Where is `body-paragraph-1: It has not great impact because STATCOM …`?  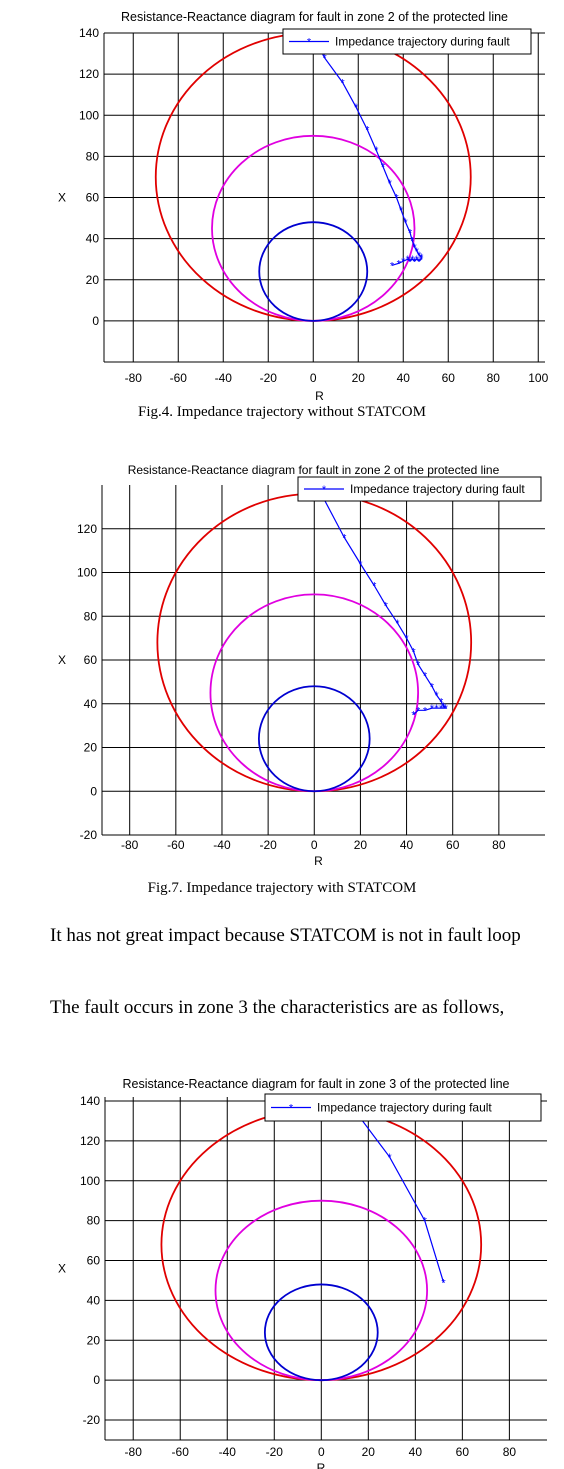 body-paragraph-1: It has not great impact because STATCOM … is located at coordinates (285, 935).